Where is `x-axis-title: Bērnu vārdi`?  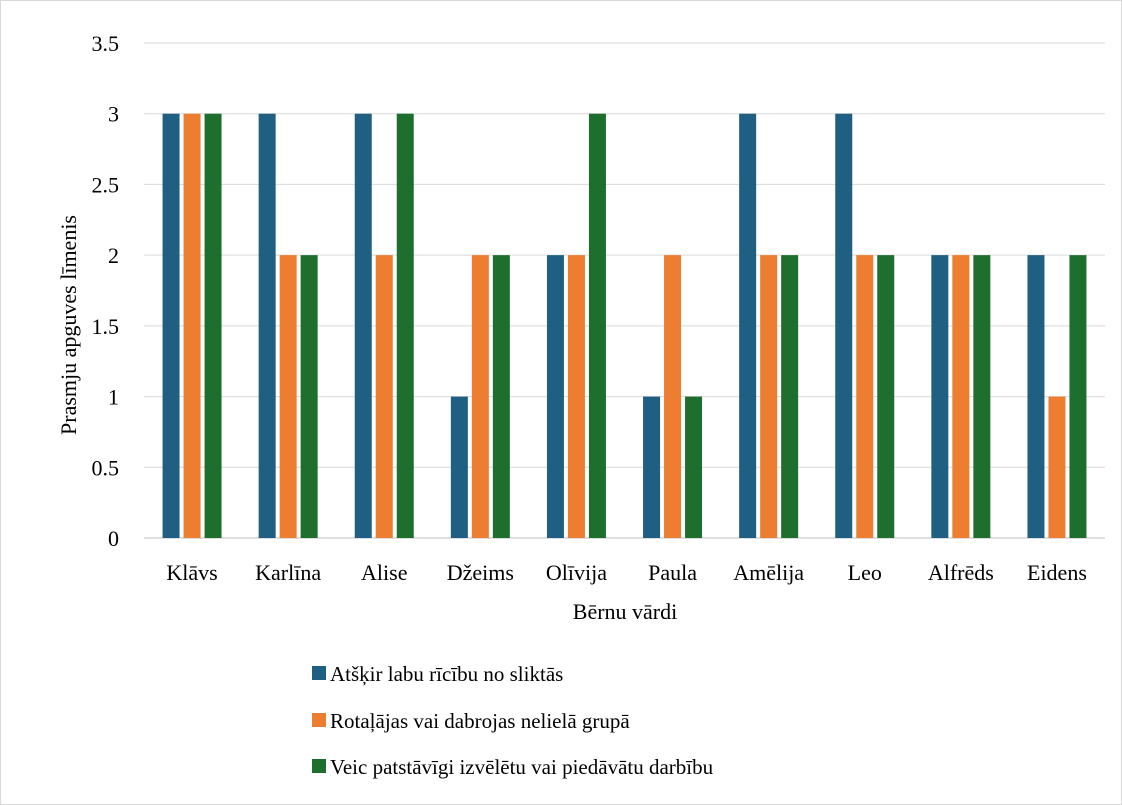
x-axis-title: Bērnu vārdi is located at coordinates (625, 611).